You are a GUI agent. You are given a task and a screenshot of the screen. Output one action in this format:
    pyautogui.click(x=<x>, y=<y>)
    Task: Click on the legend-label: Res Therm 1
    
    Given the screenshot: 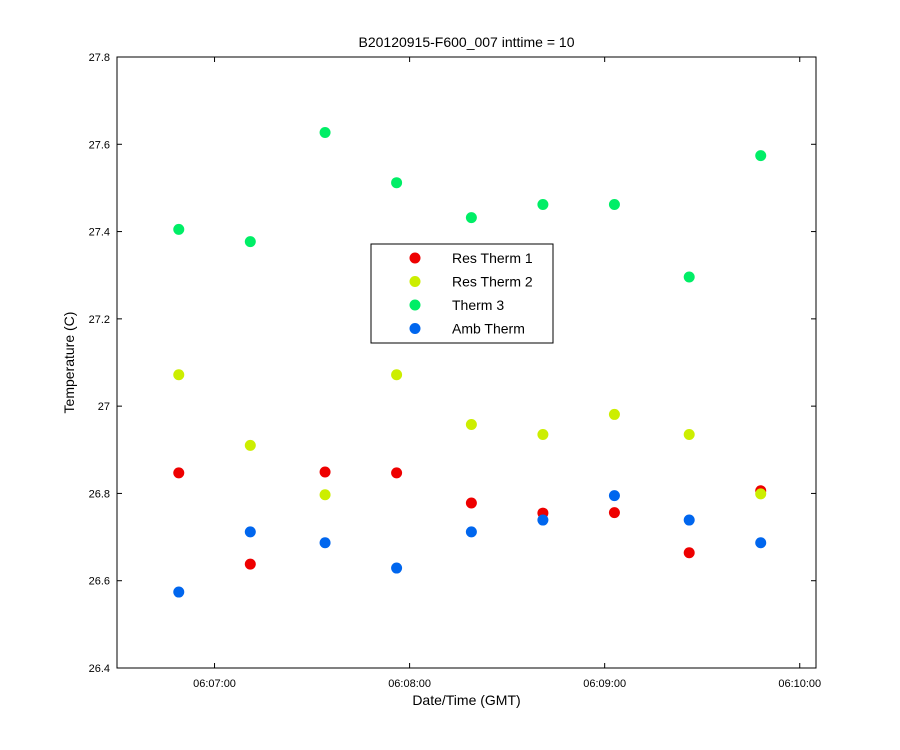 What is the action you would take?
    pyautogui.click(x=492, y=258)
    